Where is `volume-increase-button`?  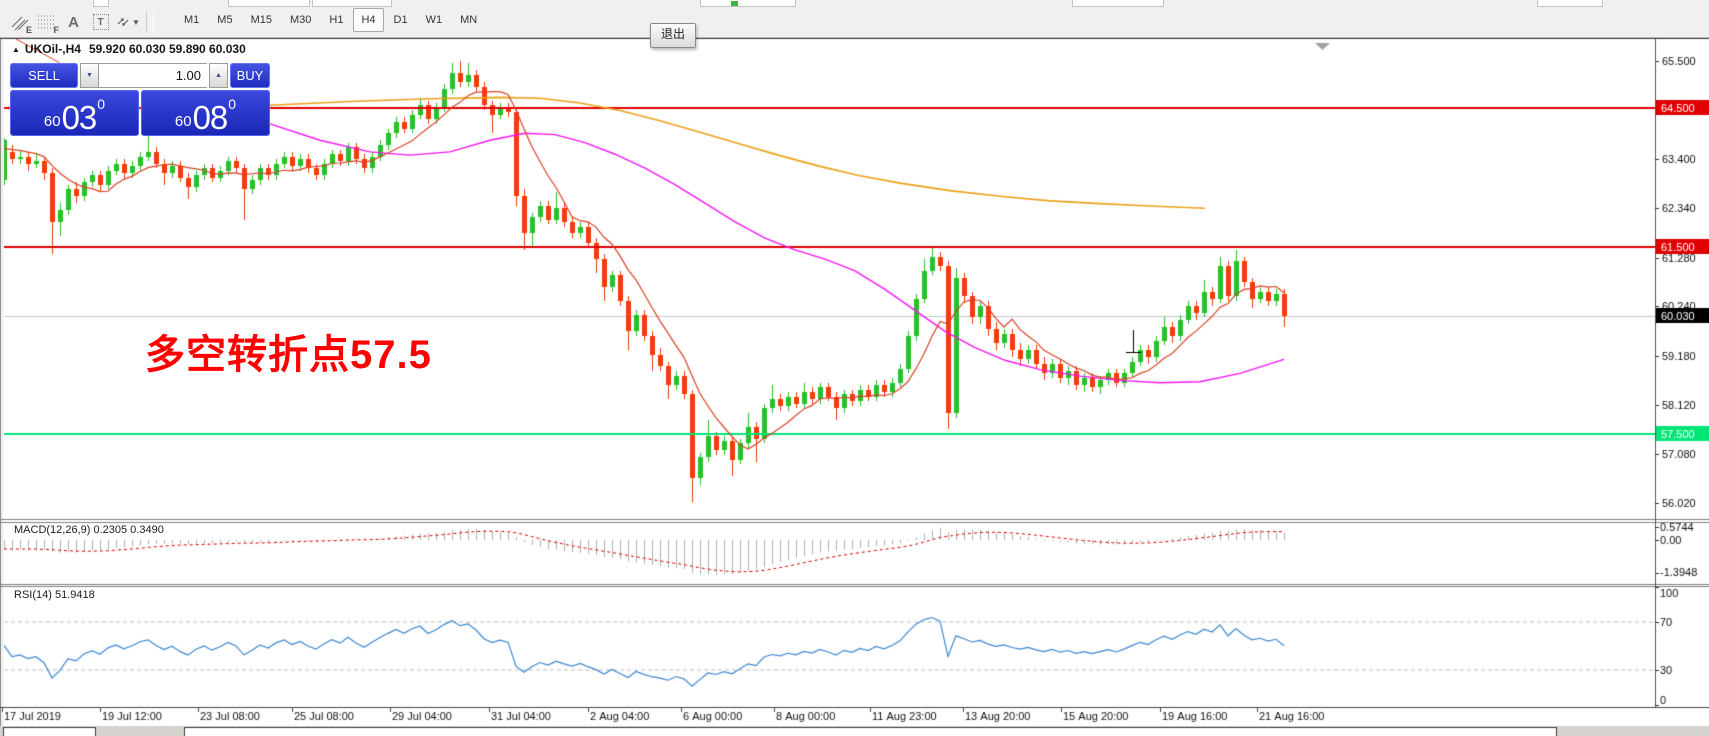
volume-increase-button is located at coordinates (218, 75).